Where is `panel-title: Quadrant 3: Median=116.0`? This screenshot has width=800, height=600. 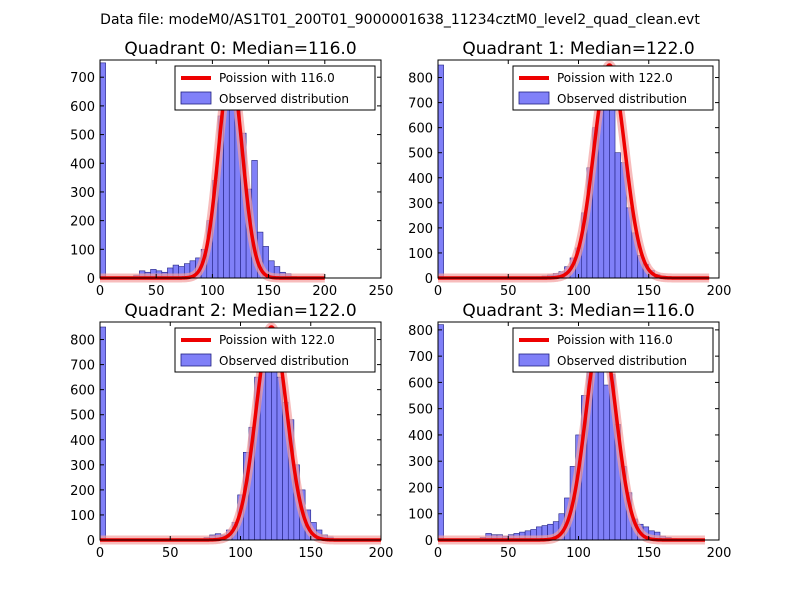 panel-title: Quadrant 3: Median=116.0 is located at coordinates (578, 311).